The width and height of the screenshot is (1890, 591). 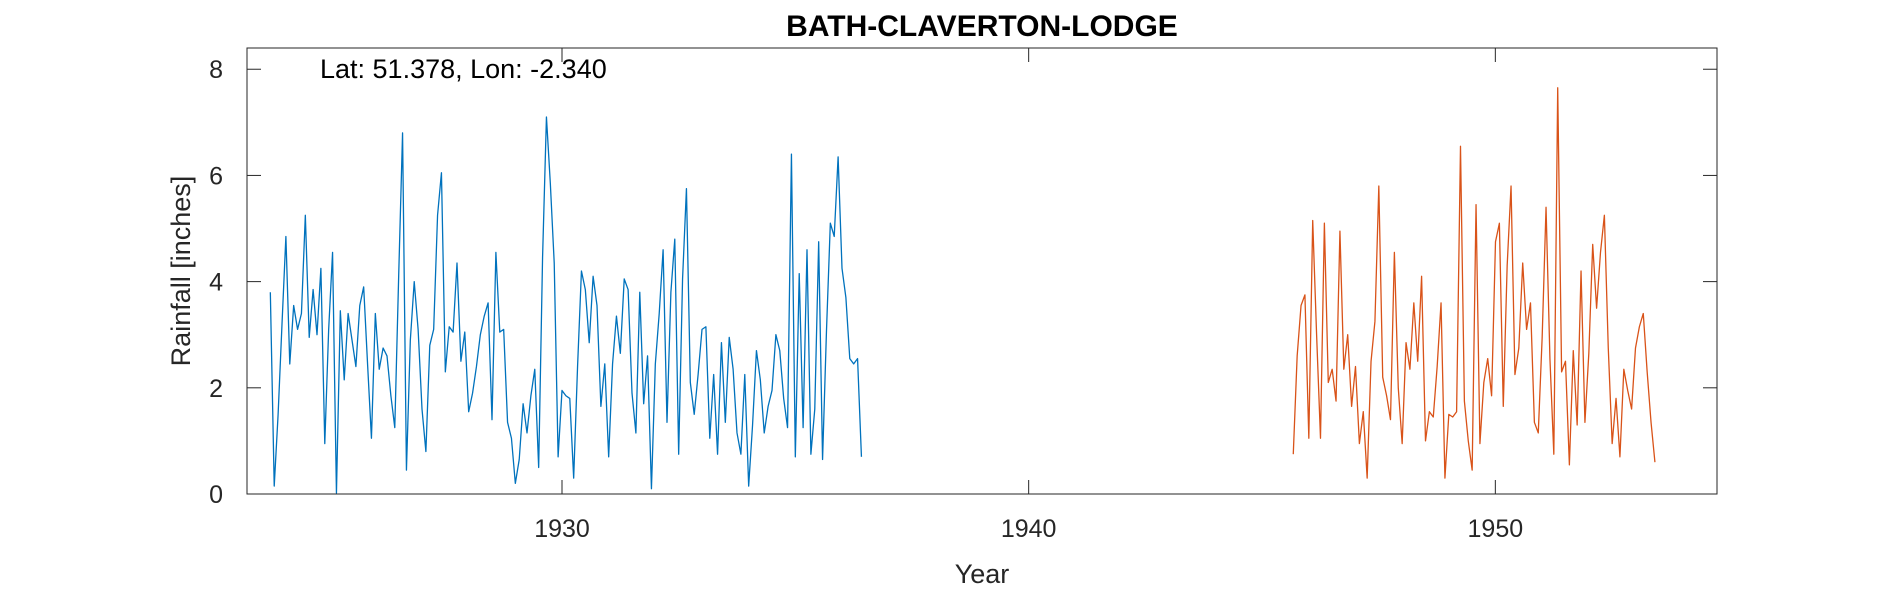 I want to click on location-annotation: Lat: 51.378, Lon: -2.340, so click(x=463, y=69).